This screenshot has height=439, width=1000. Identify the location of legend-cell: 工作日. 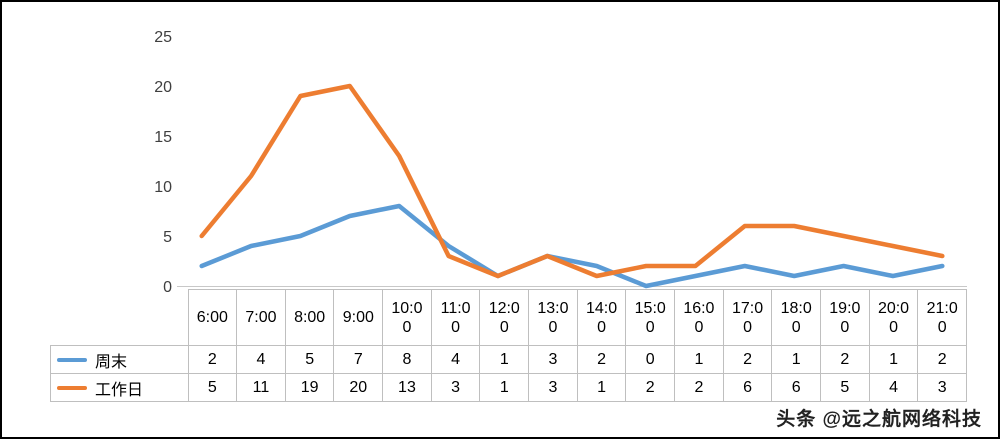
(119, 387).